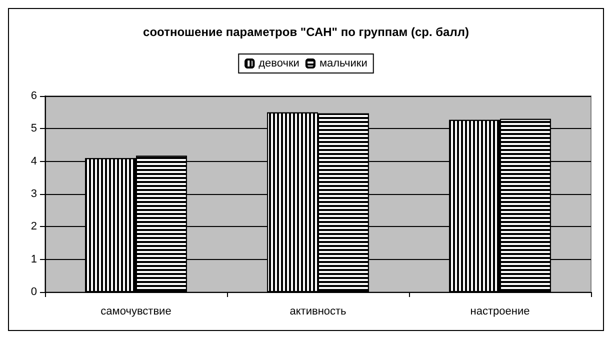  What do you see at coordinates (33, 161) in the screenshot?
I see `y-tick-label: 4` at bounding box center [33, 161].